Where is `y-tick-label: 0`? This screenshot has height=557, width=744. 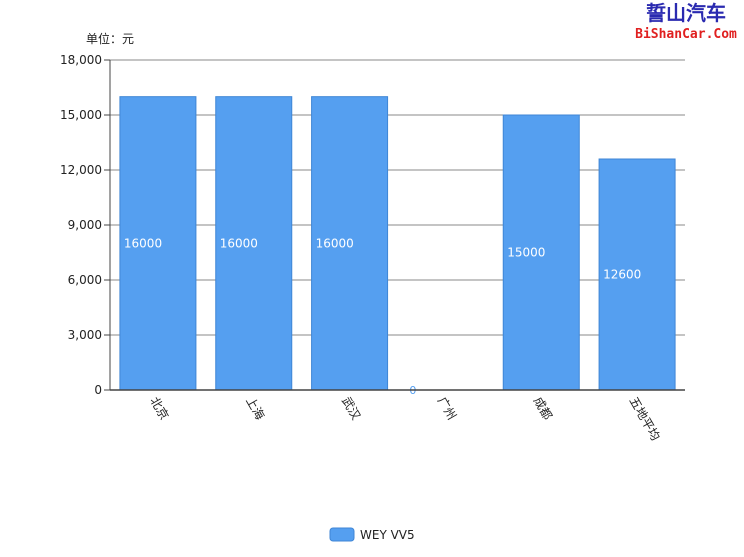 y-tick-label: 0 is located at coordinates (98, 390).